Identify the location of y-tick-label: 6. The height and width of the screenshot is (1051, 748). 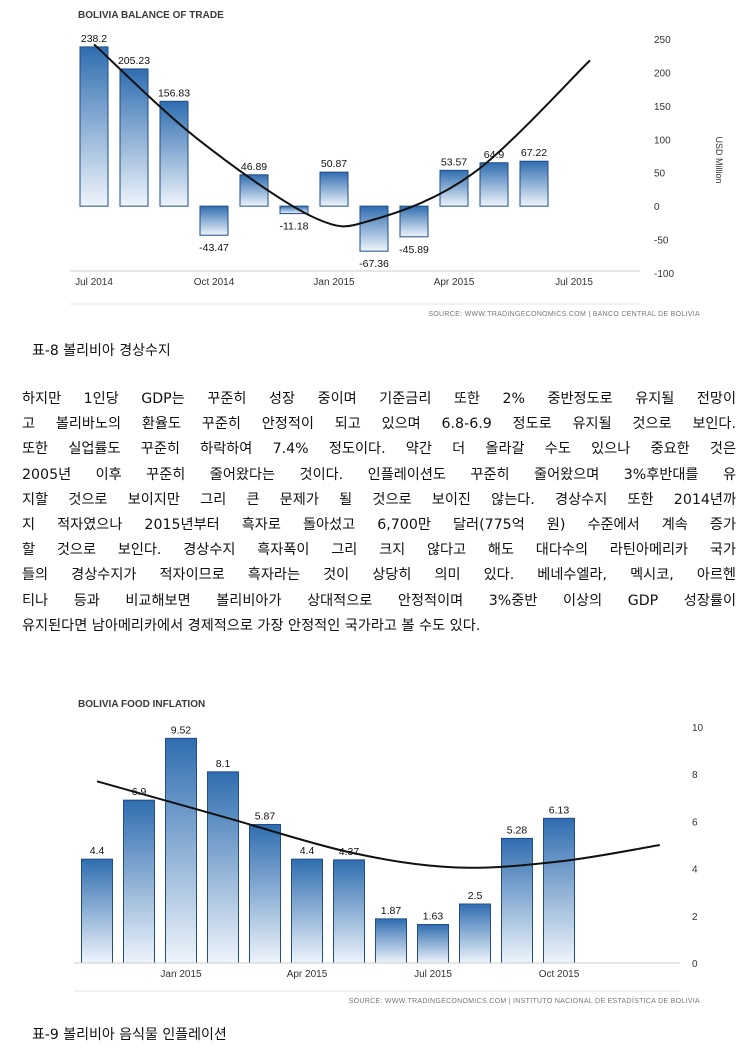
(695, 822).